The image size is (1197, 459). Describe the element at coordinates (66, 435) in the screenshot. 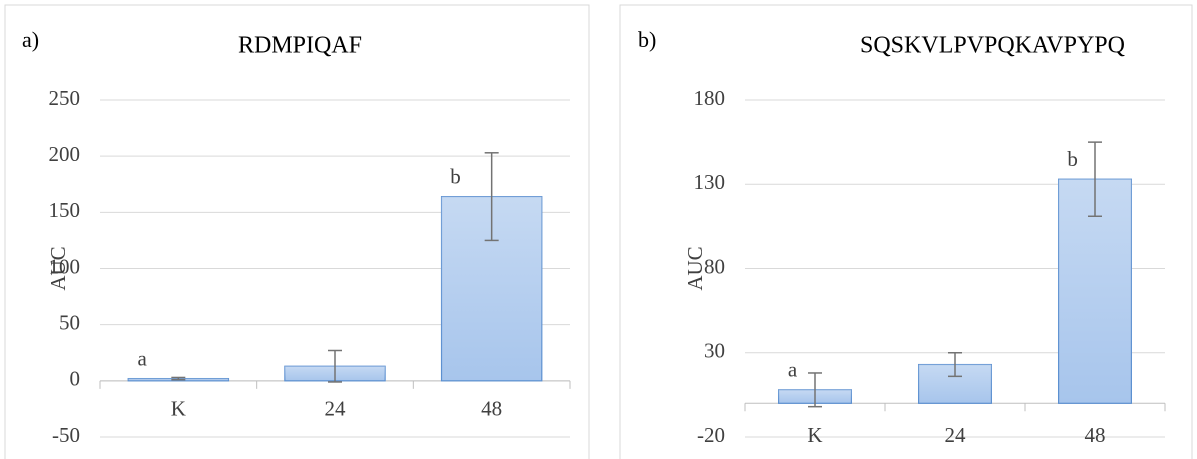

I see `y-tick-label: -50` at that location.